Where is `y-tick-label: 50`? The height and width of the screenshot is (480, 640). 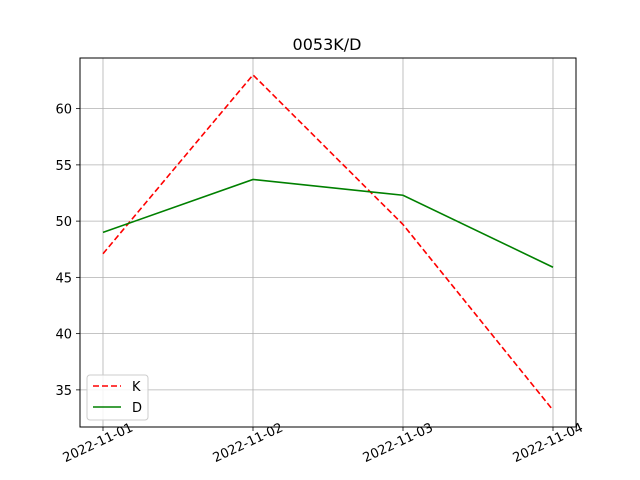 y-tick-label: 50 is located at coordinates (63, 222).